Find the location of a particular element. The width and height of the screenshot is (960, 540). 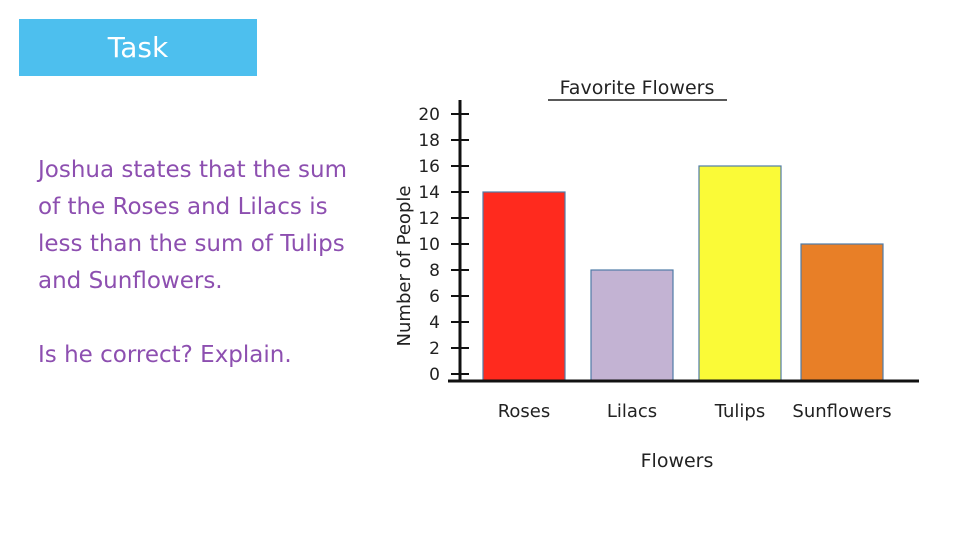

y-ticks-group: 0 2 4 6 8 10 12 14 16 18 20 is located at coordinates (443, 245).